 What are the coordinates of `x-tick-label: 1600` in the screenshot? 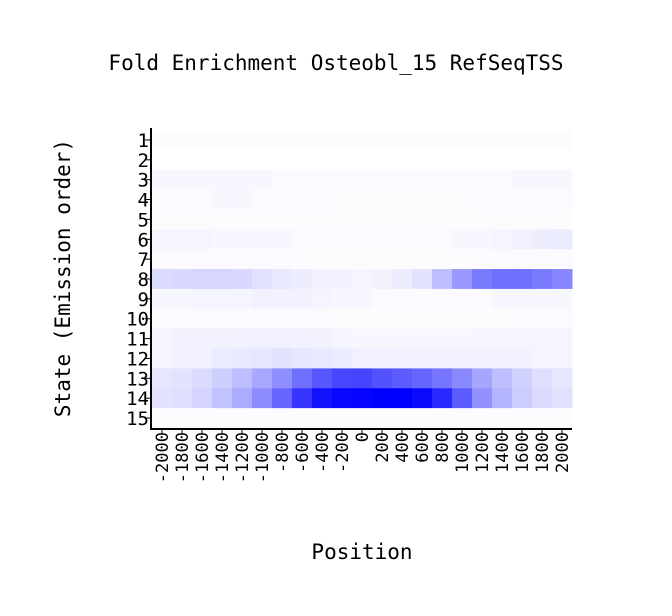 It's located at (523, 452).